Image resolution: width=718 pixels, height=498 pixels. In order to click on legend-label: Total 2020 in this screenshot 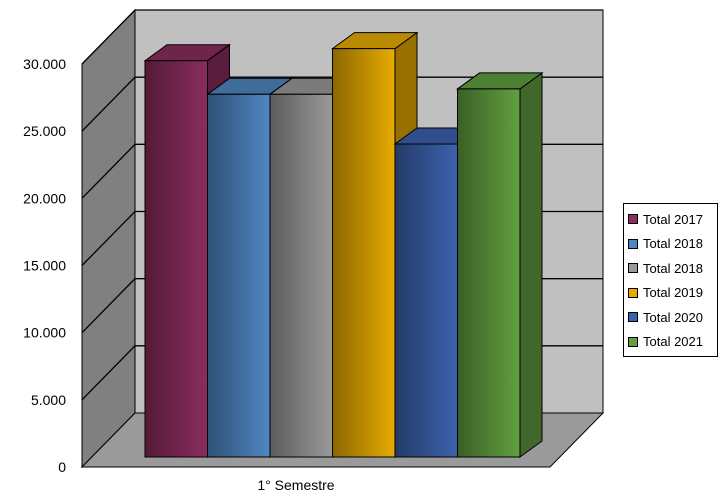, I will do `click(673, 317)`.